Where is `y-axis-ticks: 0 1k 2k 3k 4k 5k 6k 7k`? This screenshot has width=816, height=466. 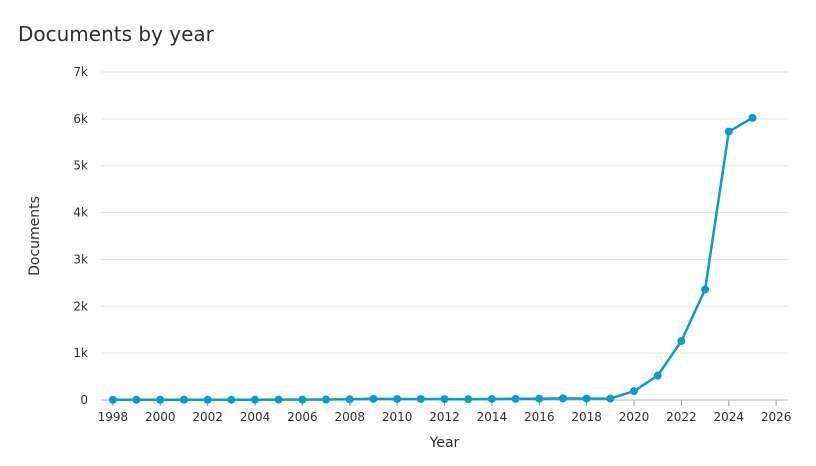 y-axis-ticks: 0 1k 2k 3k 4k 5k 6k 7k is located at coordinates (80, 236).